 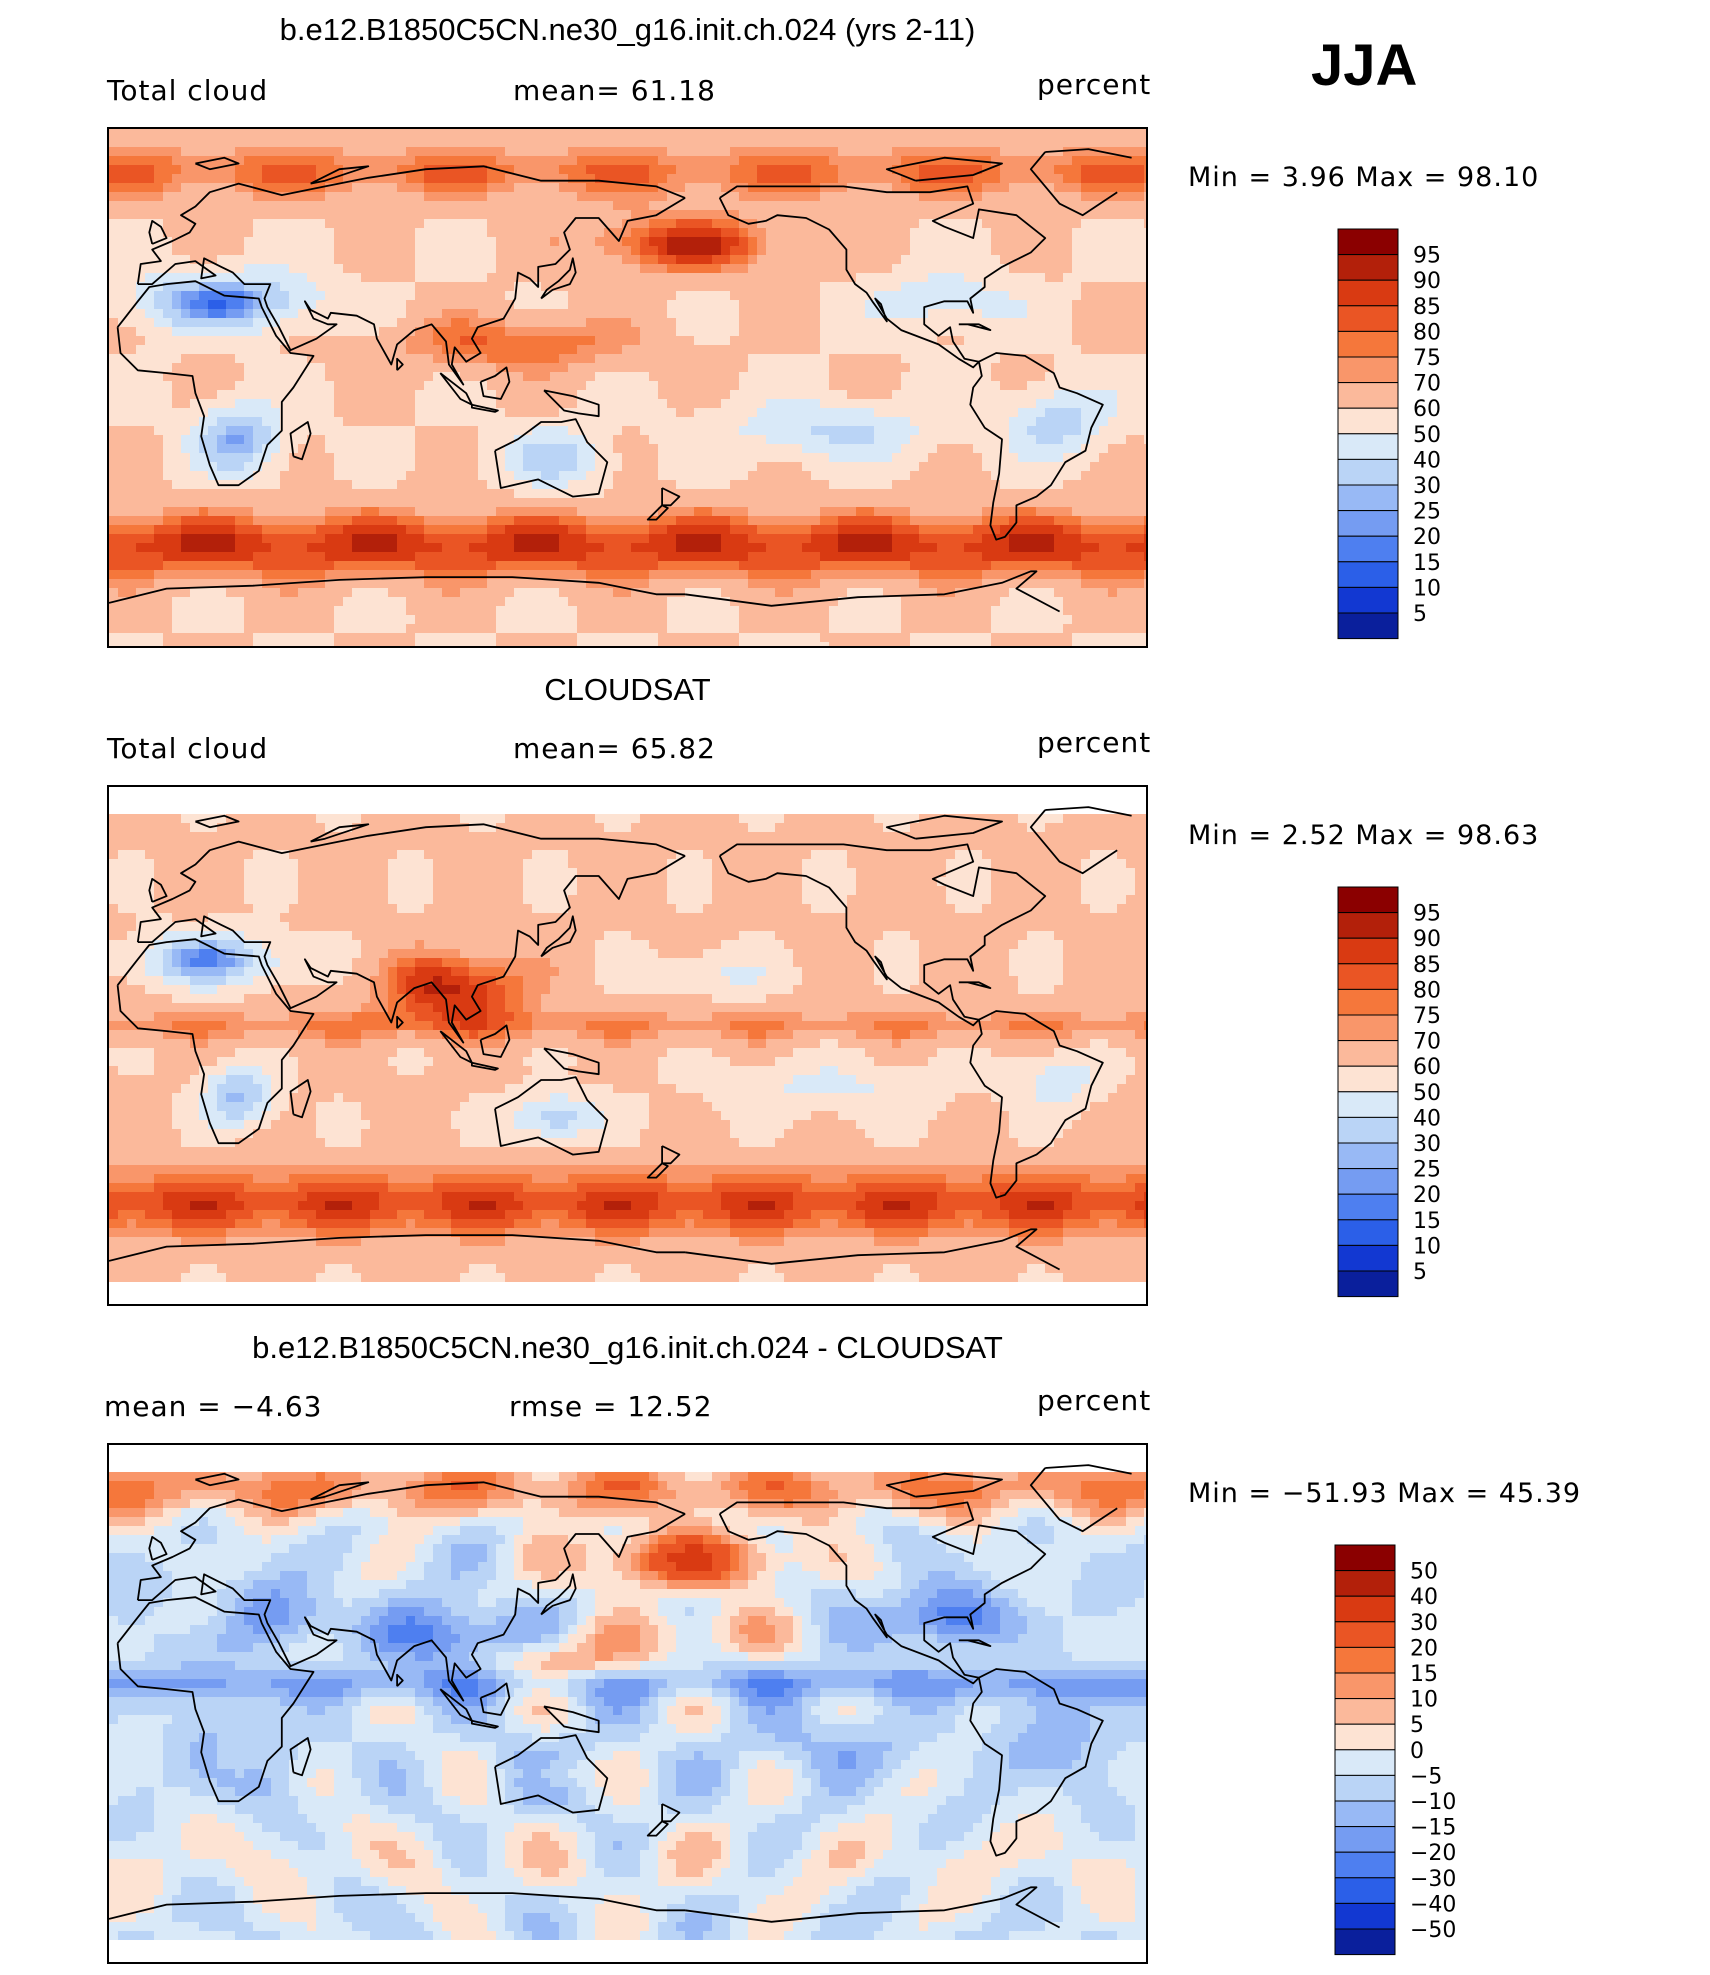 I want to click on panel2-colorbar-tick-label: 80, so click(x=1427, y=990).